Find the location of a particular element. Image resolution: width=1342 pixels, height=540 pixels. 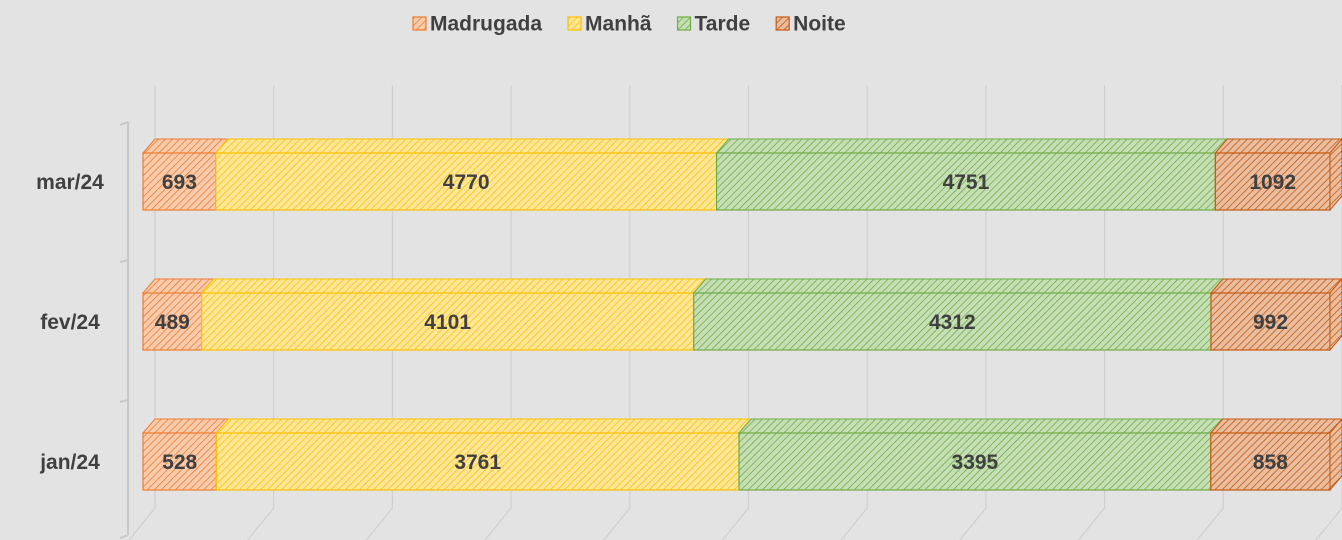

data-label: 4101 is located at coordinates (447, 322).